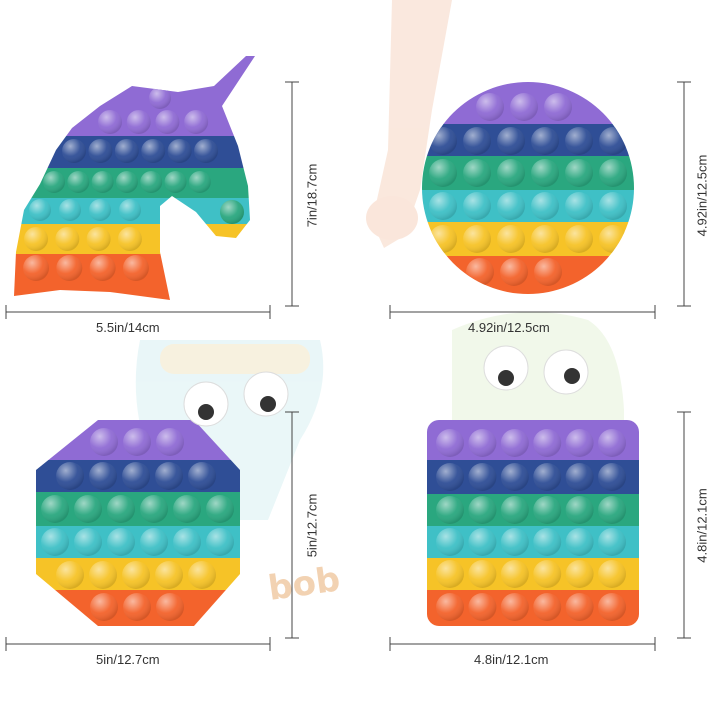  Describe the element at coordinates (528, 188) in the screenshot. I see `circle-toy` at that location.